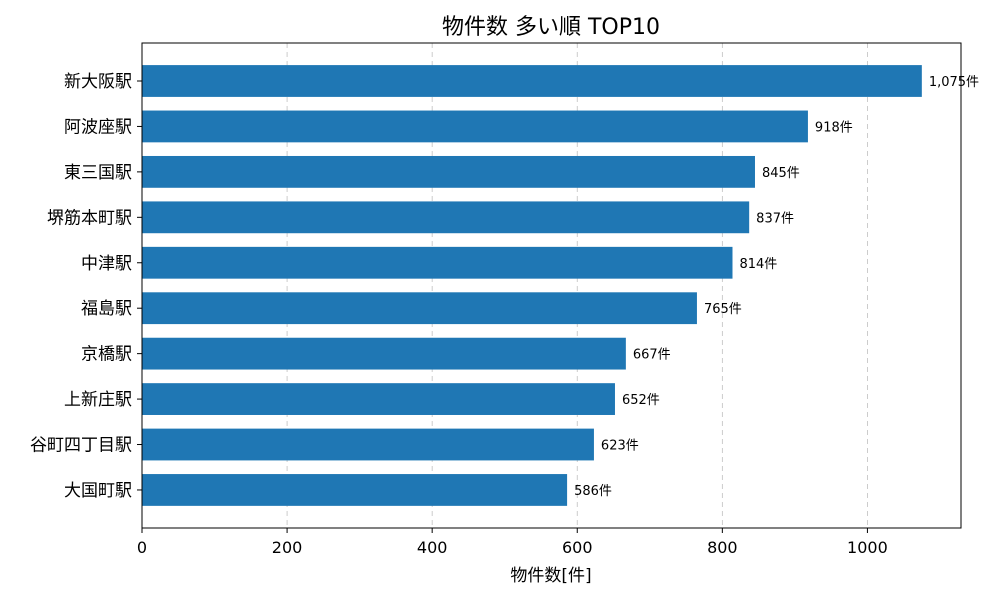 The height and width of the screenshot is (600, 1000). What do you see at coordinates (867, 547) in the screenshot?
I see `x-tick-label: 1000` at bounding box center [867, 547].